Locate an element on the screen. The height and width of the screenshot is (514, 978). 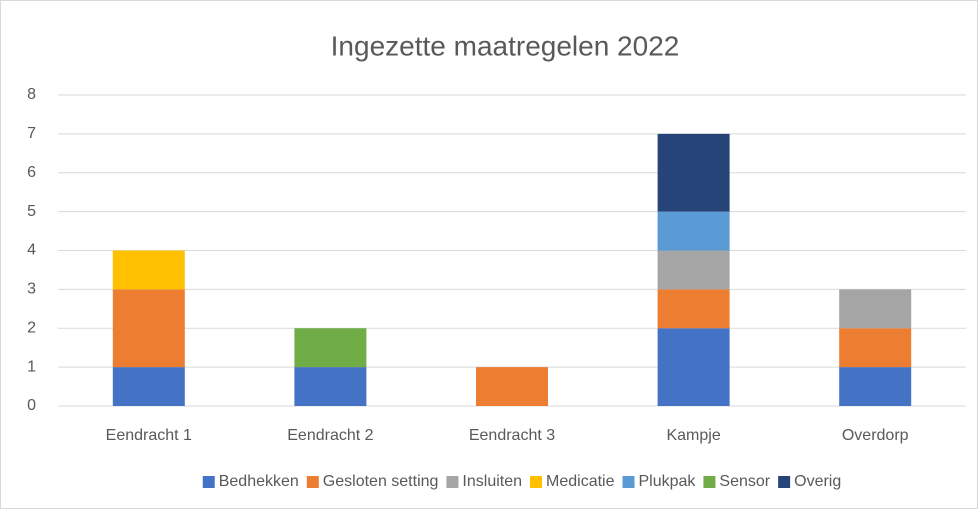
x-tick-label: Eendracht 2 is located at coordinates (330, 435).